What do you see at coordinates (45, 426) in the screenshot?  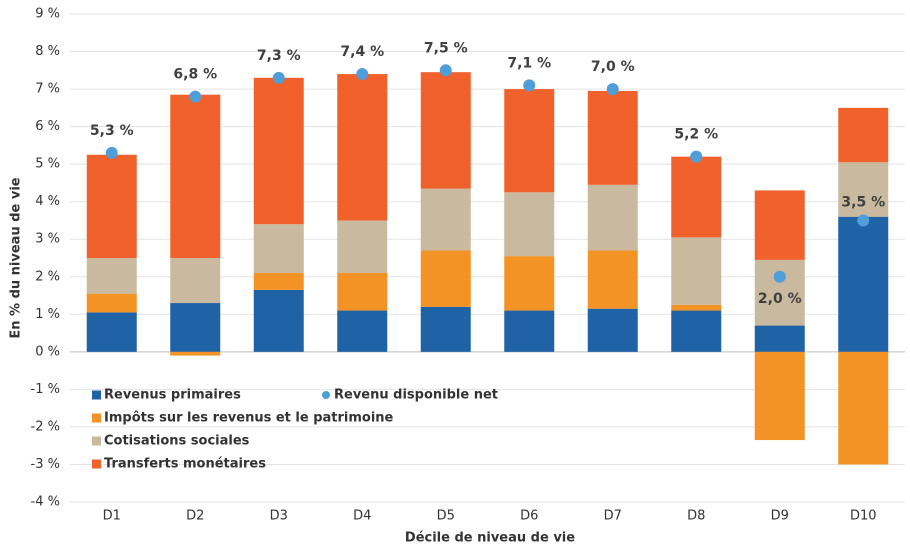 I see `y-tick-label: -2 %` at bounding box center [45, 426].